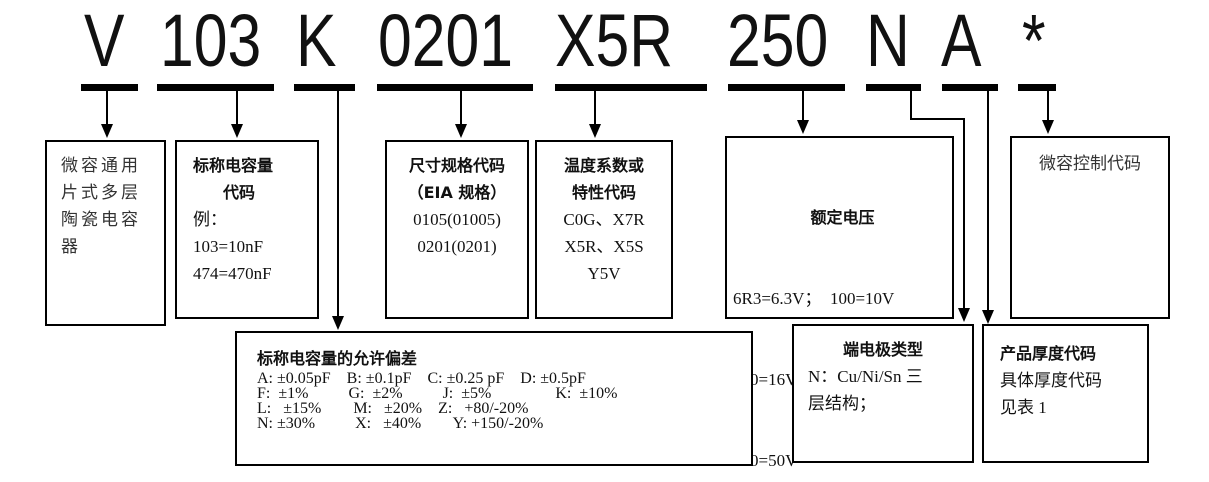  Describe the element at coordinates (1065, 393) in the screenshot. I see `thickness-code-box: 产品厚度代码 具体厚度代码 见表 1` at that location.